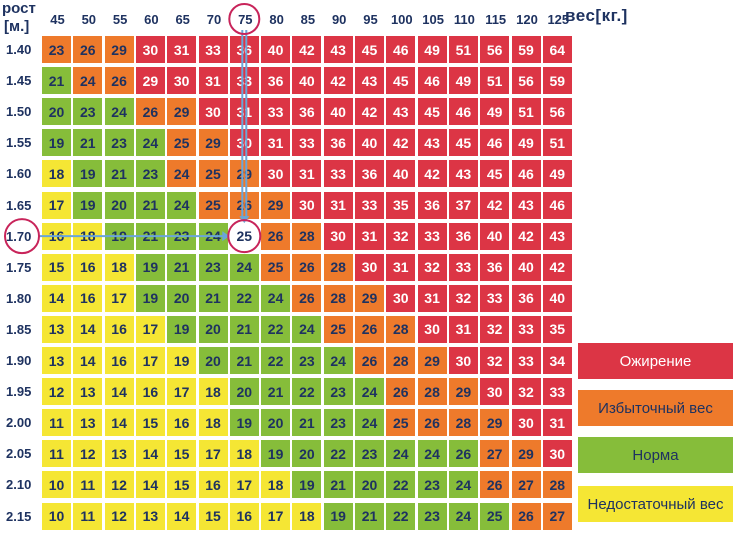 This screenshot has width=737, height=537. What do you see at coordinates (19, 423) in the screenshot?
I see `height-tick-label: 2.00` at bounding box center [19, 423].